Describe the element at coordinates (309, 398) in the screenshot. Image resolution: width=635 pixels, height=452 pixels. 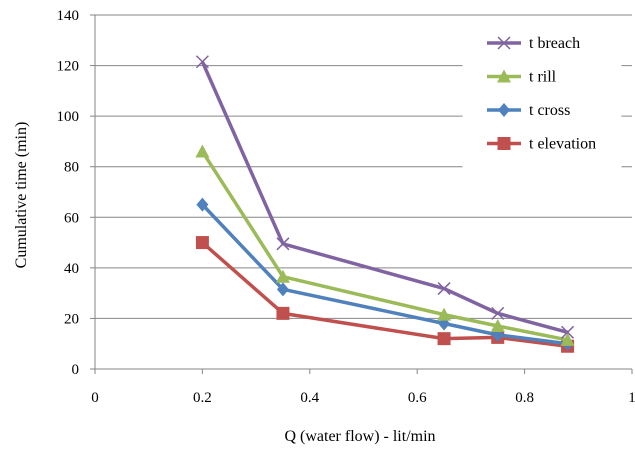
I see `x-tick-label: 0.4` at that location.